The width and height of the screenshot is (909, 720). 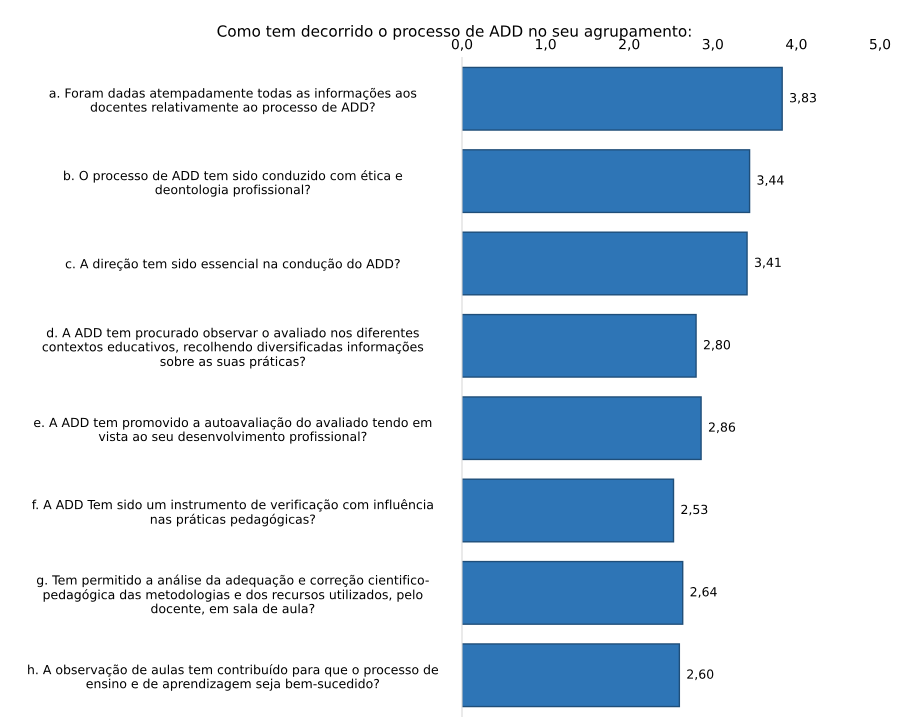 I want to click on data-label: 2,53, so click(x=694, y=510).